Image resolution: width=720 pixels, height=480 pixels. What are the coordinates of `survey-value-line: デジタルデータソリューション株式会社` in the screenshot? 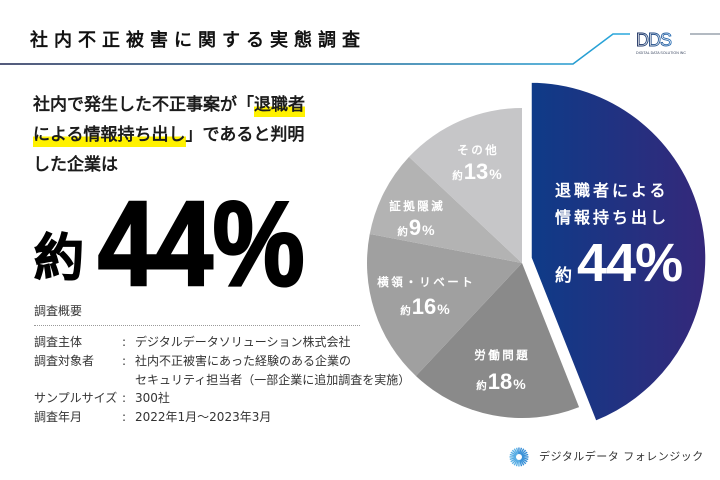 It's located at (243, 342).